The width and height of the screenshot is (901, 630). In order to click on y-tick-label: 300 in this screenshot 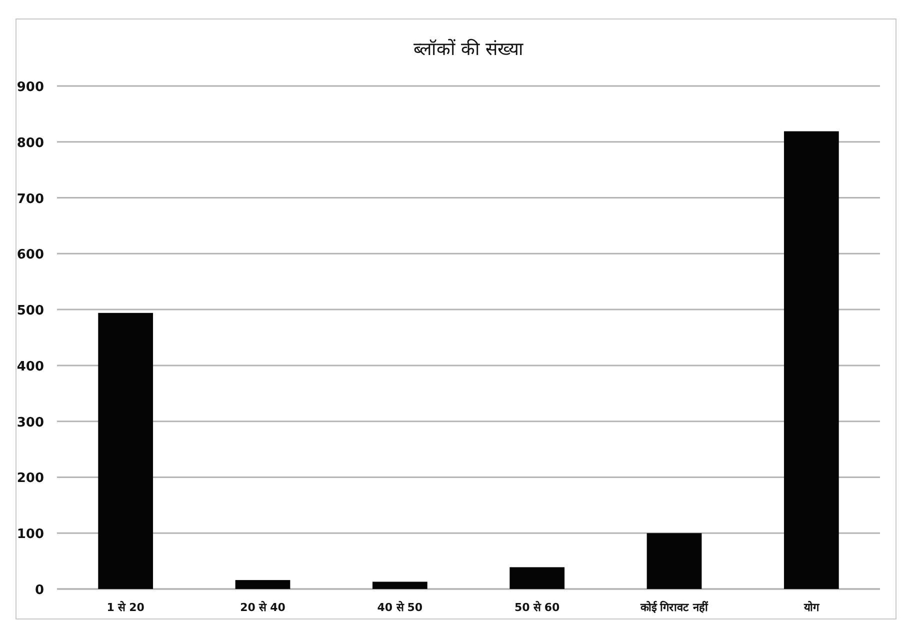, I will do `click(30, 422)`.